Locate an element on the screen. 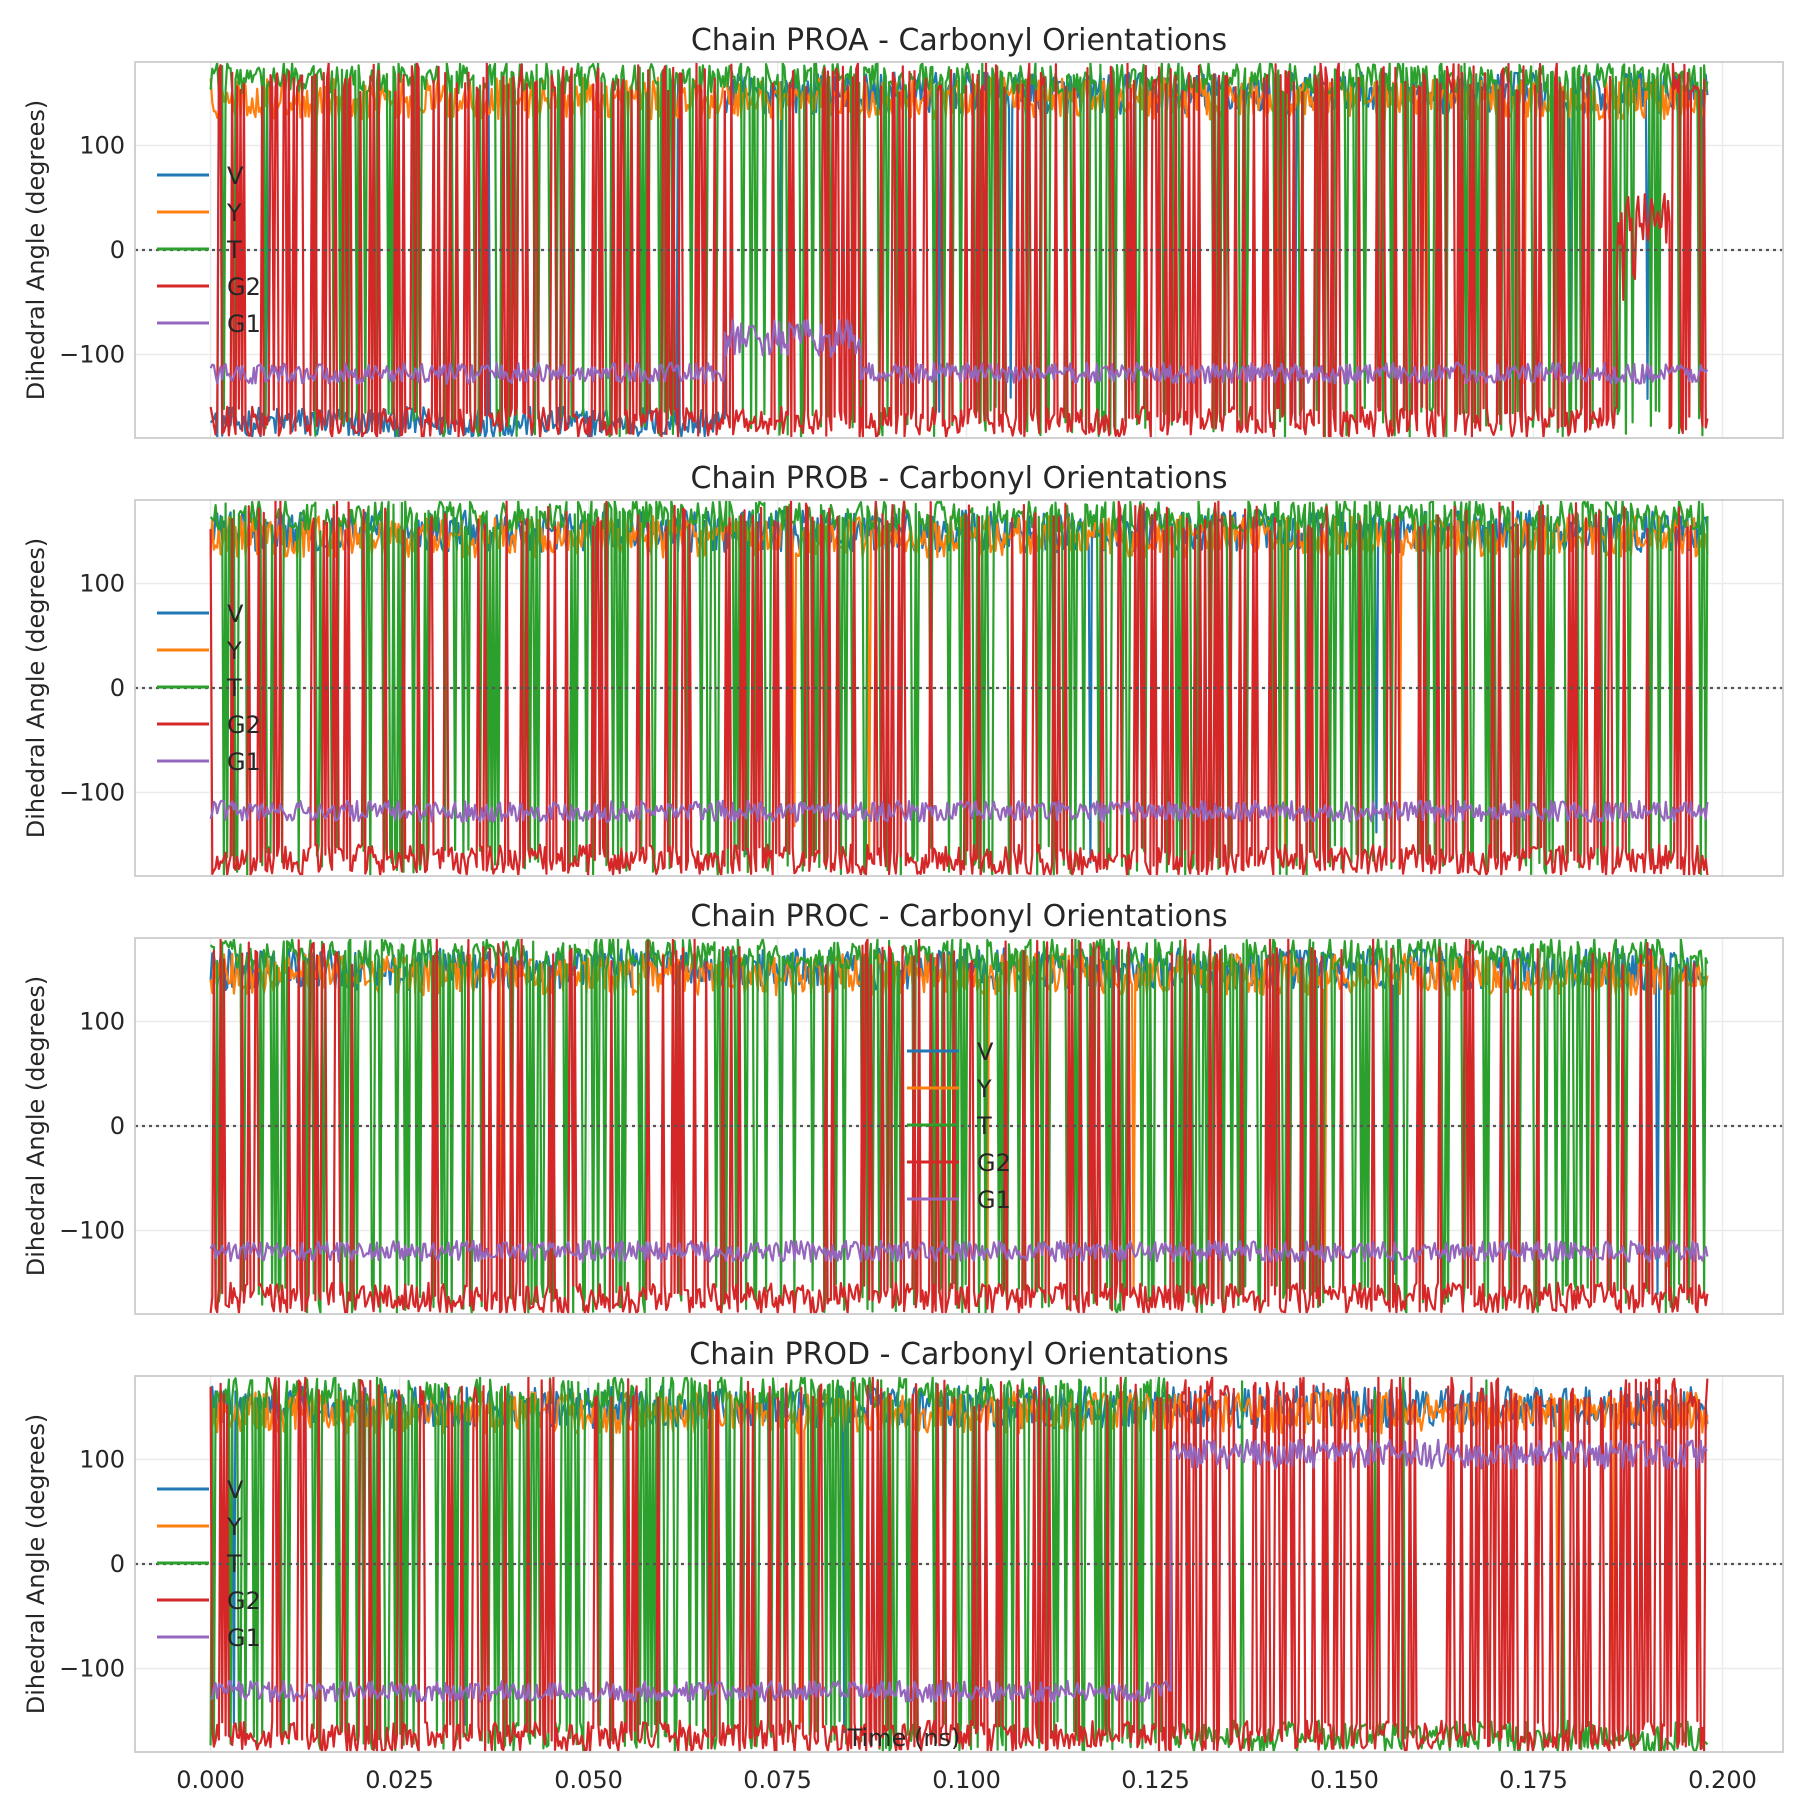 This screenshot has width=1800, height=1804. chart-title: Chain PROB - Carbonyl Orientations is located at coordinates (959, 478).